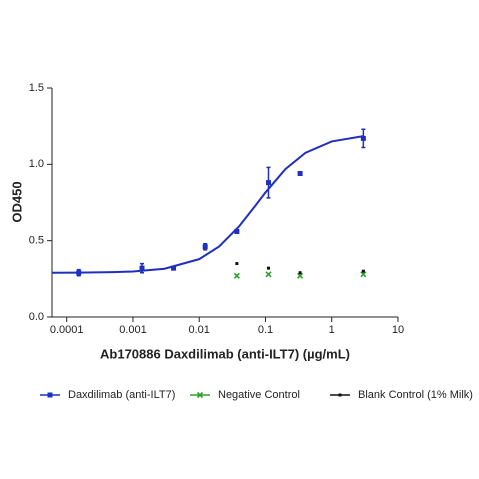 This screenshot has width=479, height=479. I want to click on x-tick-label: 0.1, so click(265, 330).